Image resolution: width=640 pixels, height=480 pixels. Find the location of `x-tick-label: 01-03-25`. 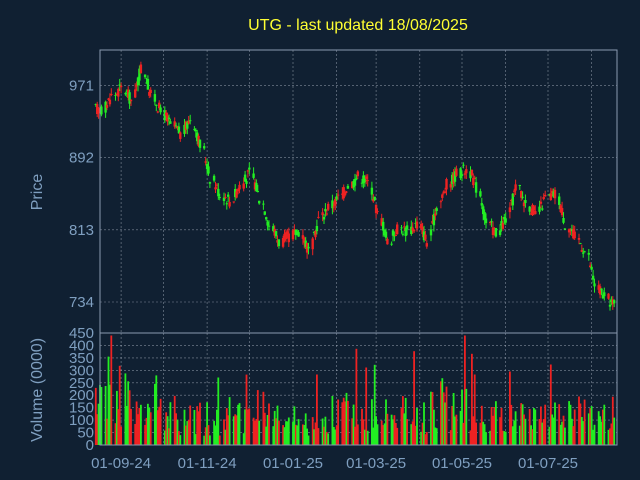

x-tick-label: 01-03-25 is located at coordinates (376, 463).